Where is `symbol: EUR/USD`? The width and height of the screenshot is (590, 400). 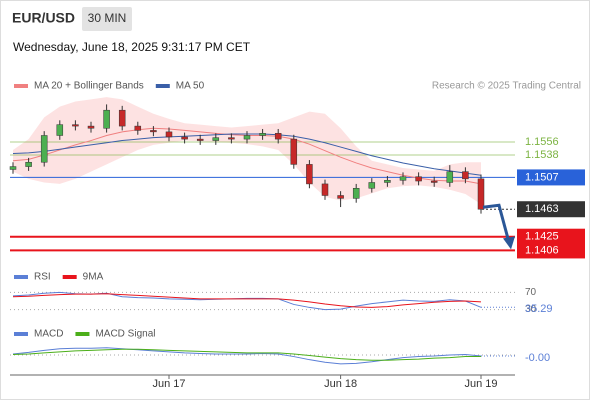 symbol: EUR/USD is located at coordinates (43, 18).